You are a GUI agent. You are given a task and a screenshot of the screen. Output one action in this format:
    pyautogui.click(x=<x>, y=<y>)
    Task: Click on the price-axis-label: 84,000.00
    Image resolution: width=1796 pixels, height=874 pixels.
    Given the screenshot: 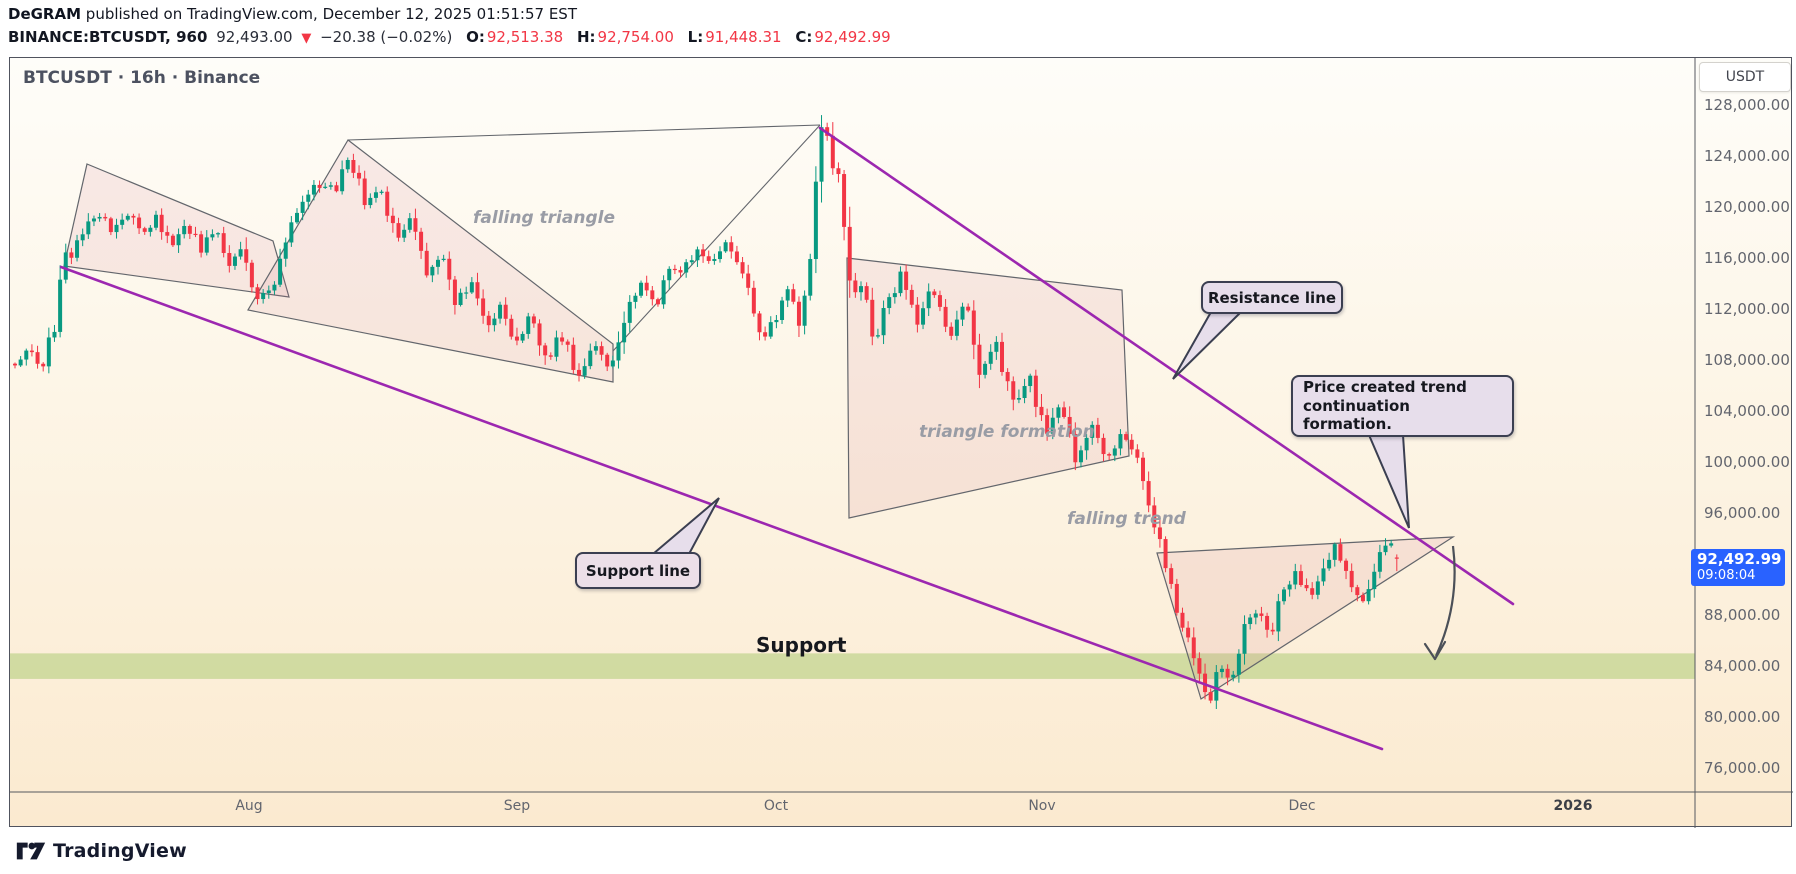 What is the action you would take?
    pyautogui.click(x=1742, y=666)
    